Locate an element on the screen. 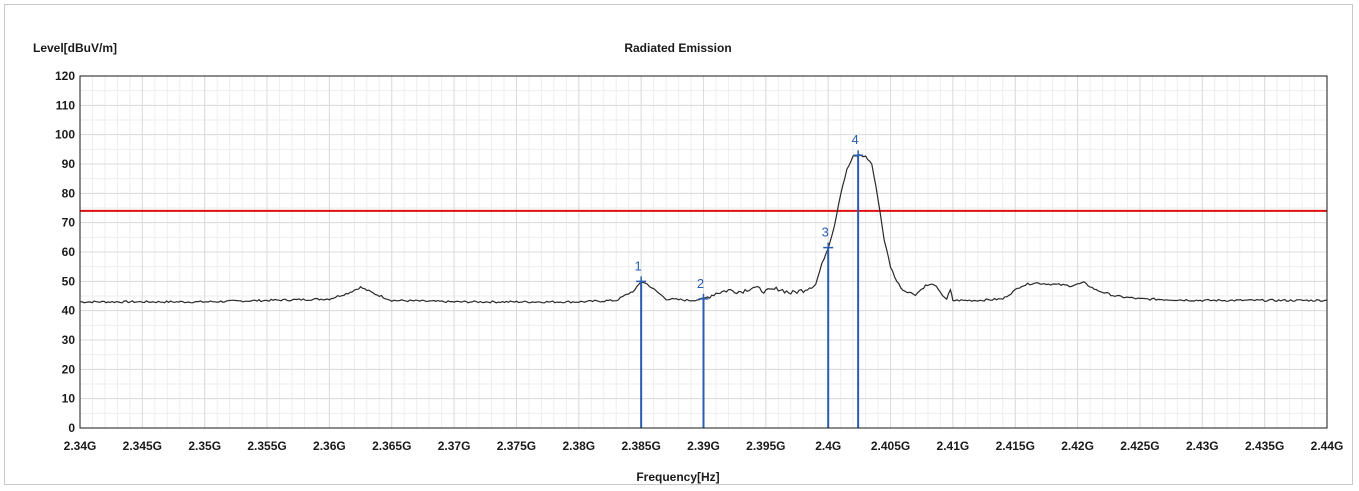 Image resolution: width=1359 pixels, height=491 pixels. x-tick-label: 2.36G is located at coordinates (329, 446).